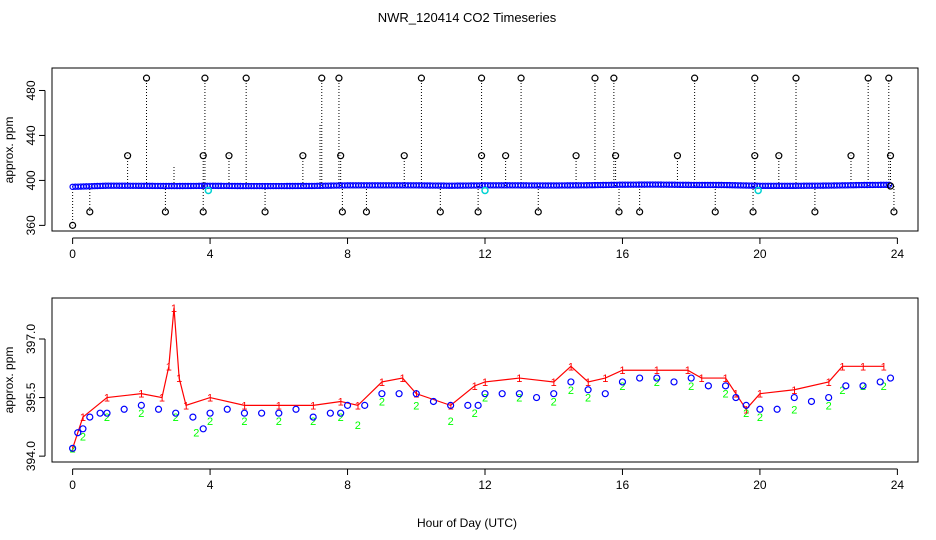  I want to click on series-averages, so click(482, 413).